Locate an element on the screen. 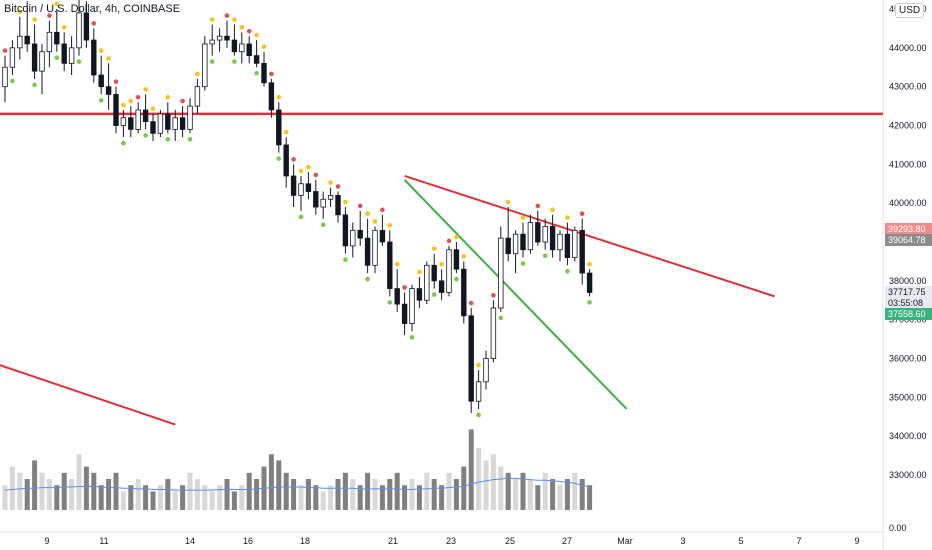  price-tick-label: 35000.00 is located at coordinates (908, 397).